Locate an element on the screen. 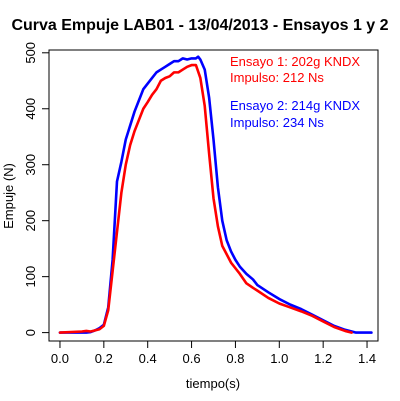 This screenshot has height=401, width=400. y-tick-label: 300 is located at coordinates (30, 165).